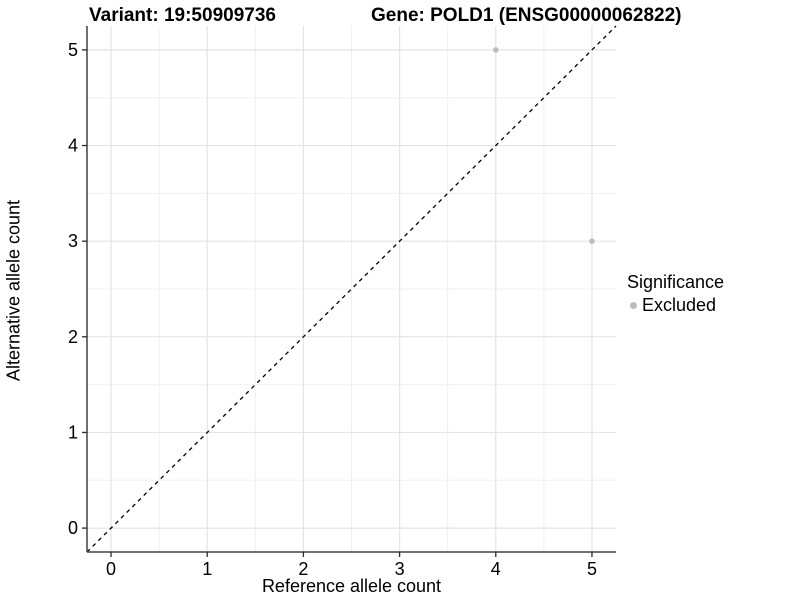 This screenshot has height=600, width=800. Describe the element at coordinates (73, 432) in the screenshot. I see `y-tick-label: 1` at that location.